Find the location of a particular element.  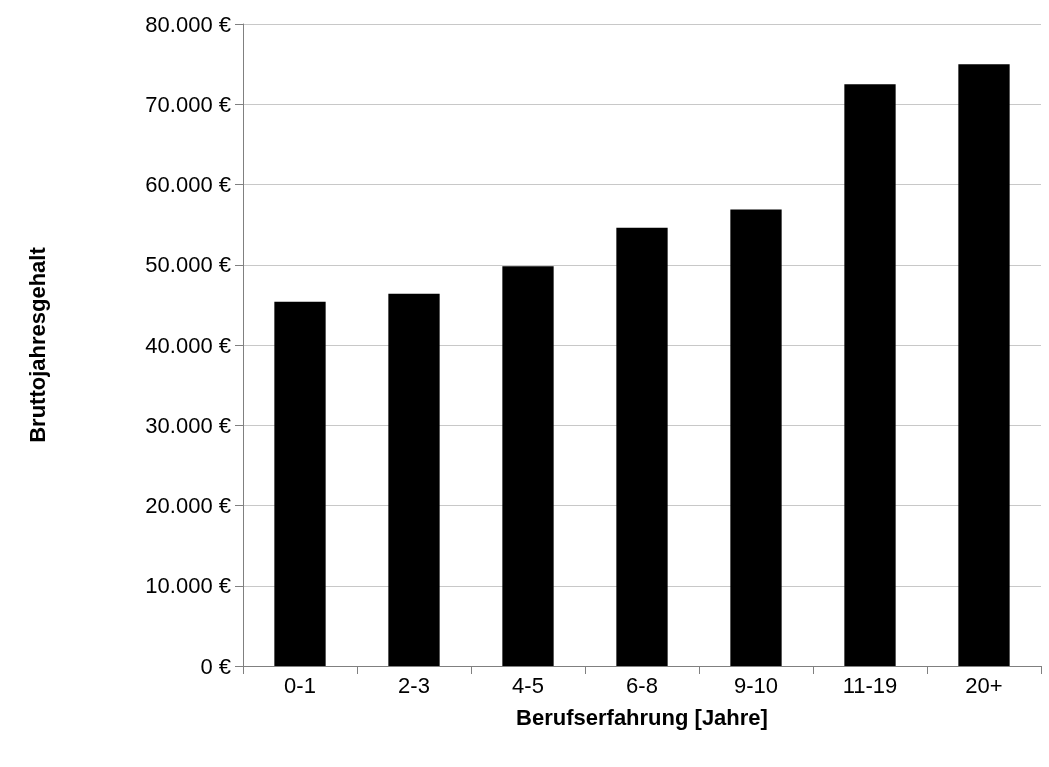

y-tick-label: 0 € is located at coordinates (215, 666).